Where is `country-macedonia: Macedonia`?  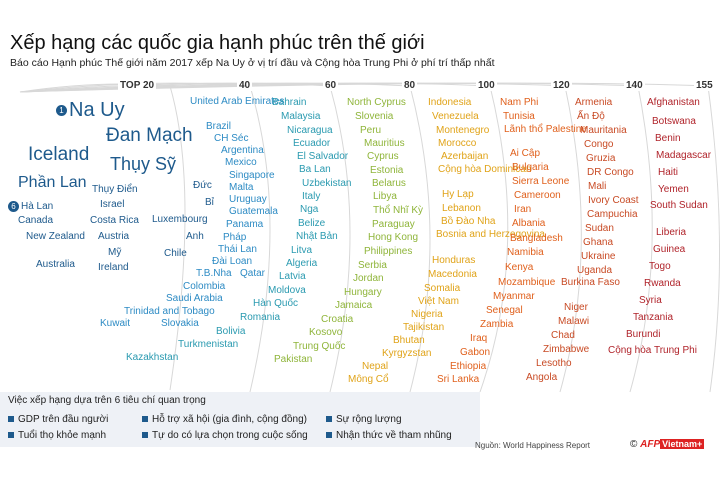 country-macedonia: Macedonia is located at coordinates (452, 274).